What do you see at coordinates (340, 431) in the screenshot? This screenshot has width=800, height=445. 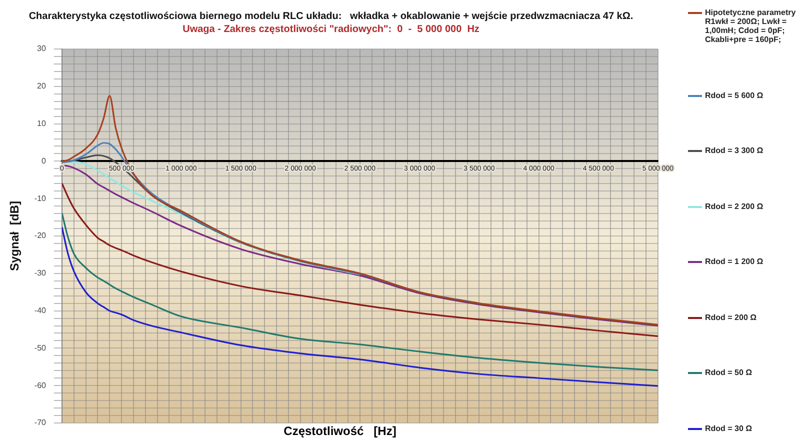 I see `x-axis-title: Częstotliwość [Hz]` at bounding box center [340, 431].